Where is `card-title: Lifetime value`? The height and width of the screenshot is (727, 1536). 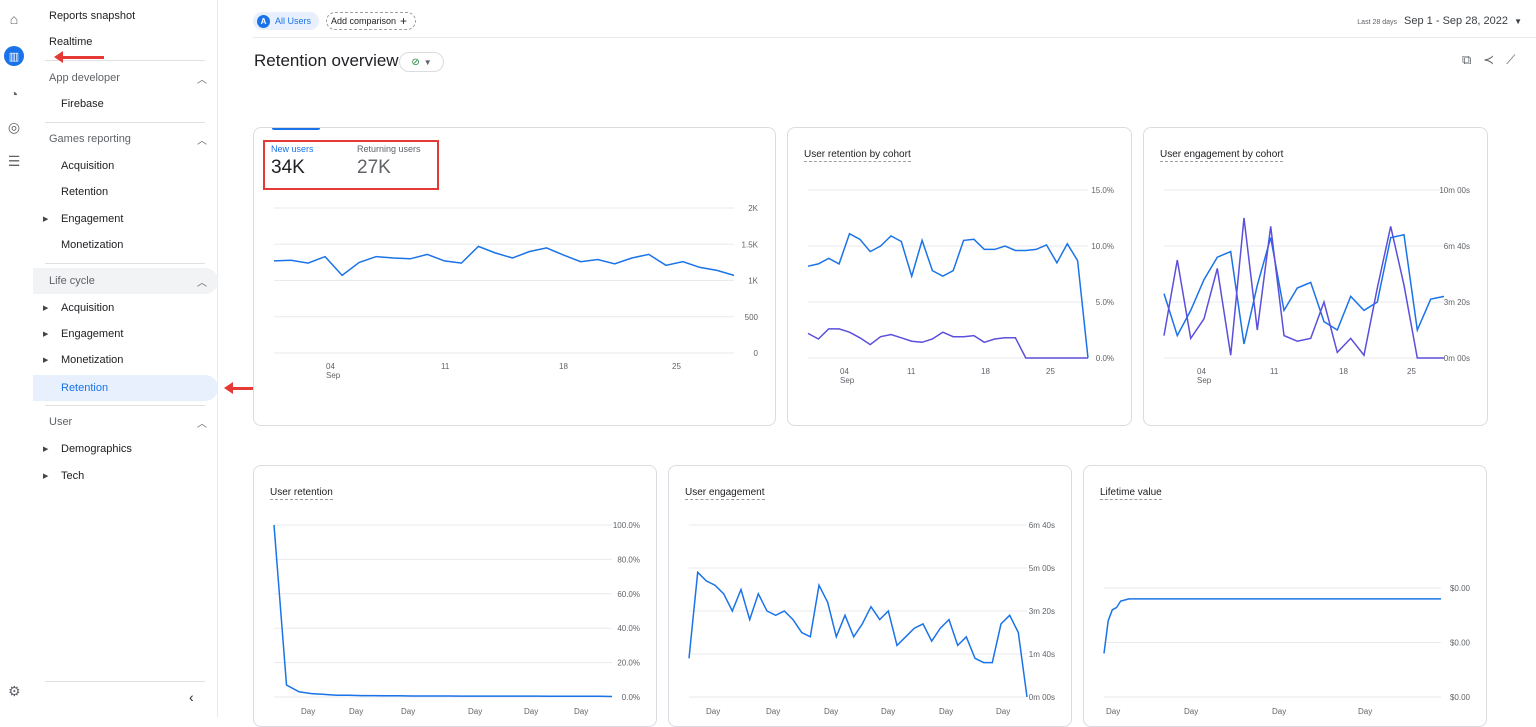
card-title: Lifetime value is located at coordinates (1131, 493).